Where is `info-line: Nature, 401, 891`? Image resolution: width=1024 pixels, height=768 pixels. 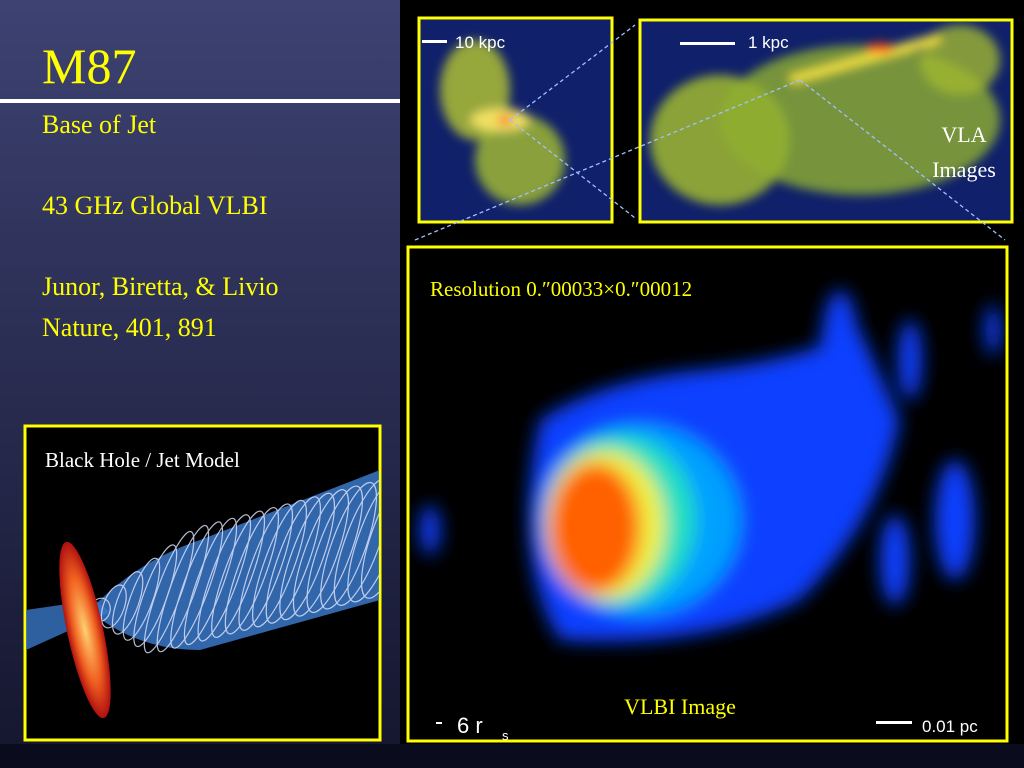
info-line: Nature, 401, 891 is located at coordinates (129, 327).